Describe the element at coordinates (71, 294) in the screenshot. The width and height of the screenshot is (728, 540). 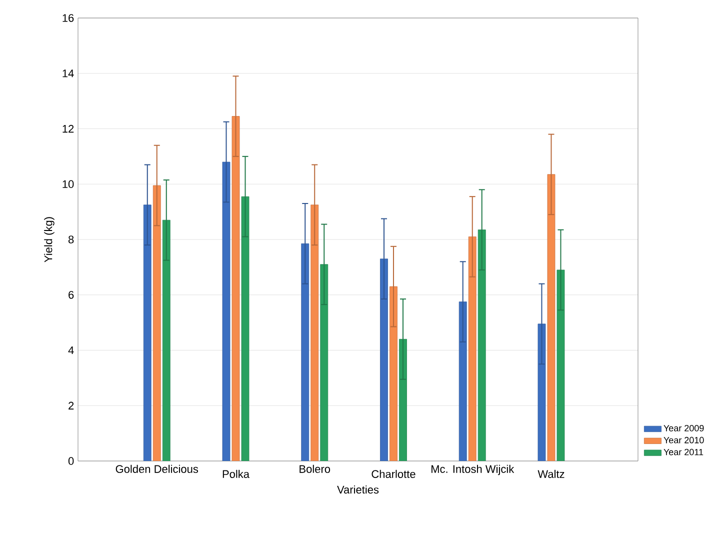
I see `y-tick-label: 6` at that location.